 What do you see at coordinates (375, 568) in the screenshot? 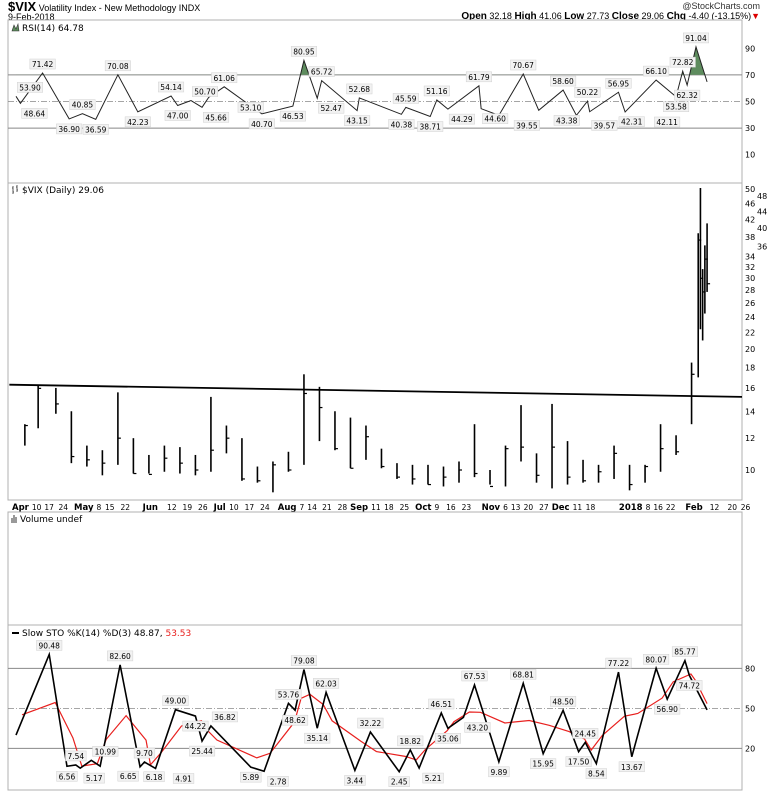
I see `volume-panel-border` at bounding box center [375, 568].